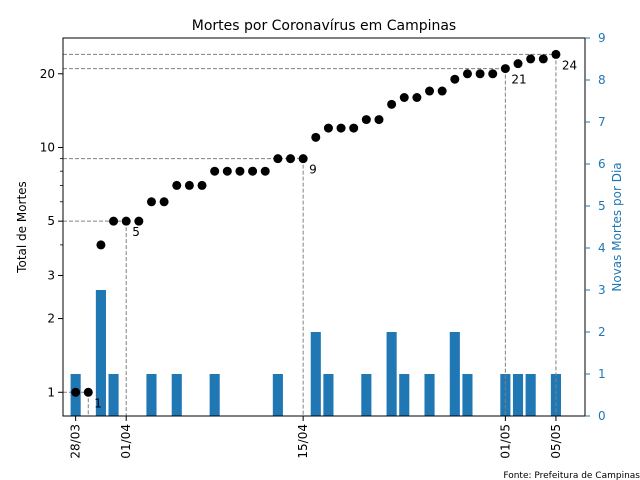 The height and width of the screenshot is (480, 640). What do you see at coordinates (602, 206) in the screenshot?
I see `y-right-tick-label: 5` at bounding box center [602, 206].